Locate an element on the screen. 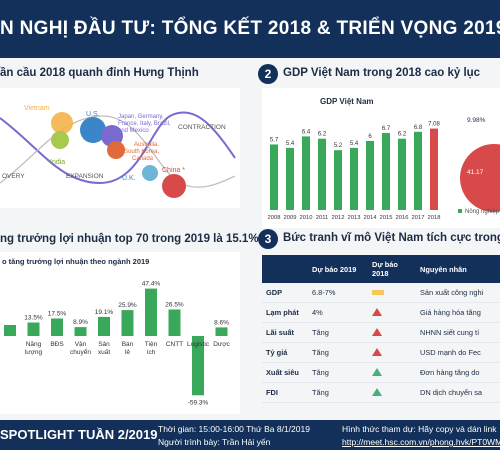 The image size is (500, 450). profit-category-label: CNTT is located at coordinates (174, 344).